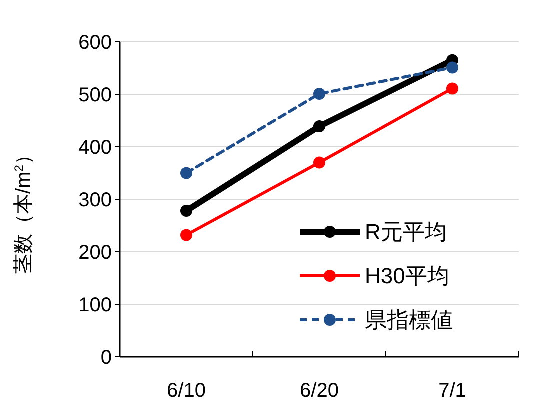 The width and height of the screenshot is (540, 403). What do you see at coordinates (106, 358) in the screenshot?
I see `y-tick-label: 0` at bounding box center [106, 358].